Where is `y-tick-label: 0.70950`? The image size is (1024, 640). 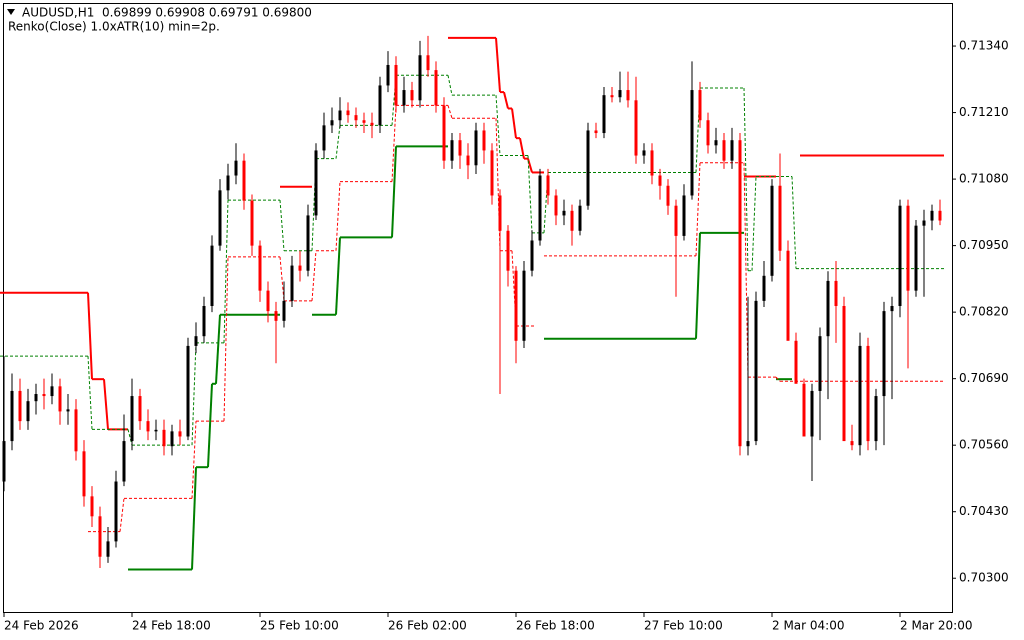 y-tick-label: 0.70950 is located at coordinates (984, 245).